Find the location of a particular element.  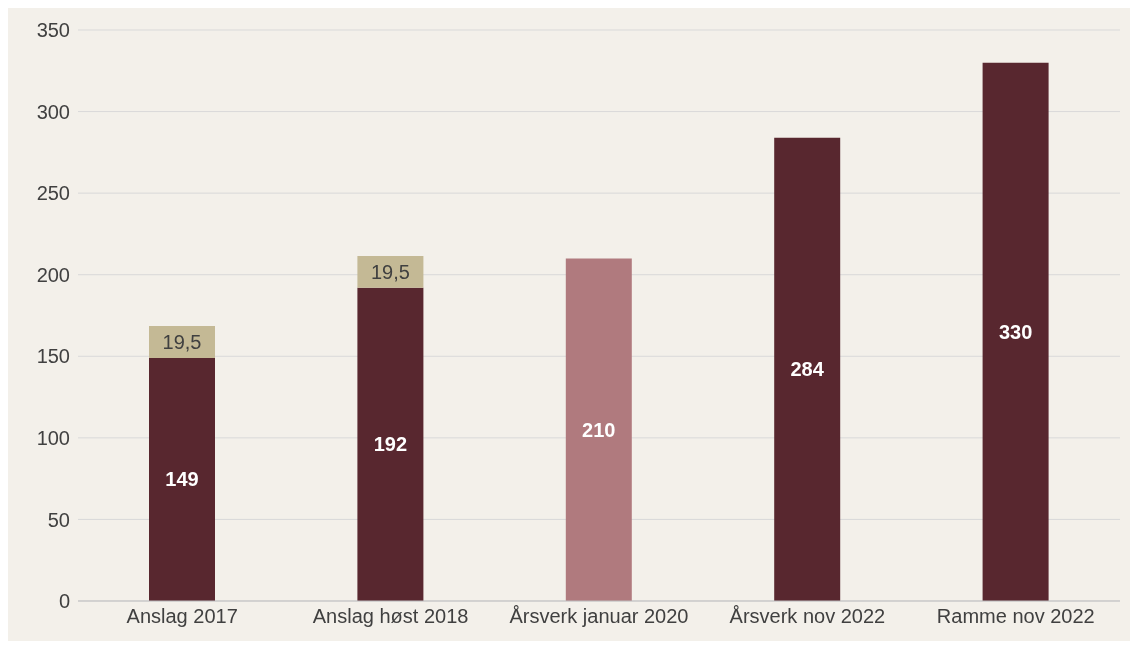

y-tick-label: 200 is located at coordinates (53, 274).